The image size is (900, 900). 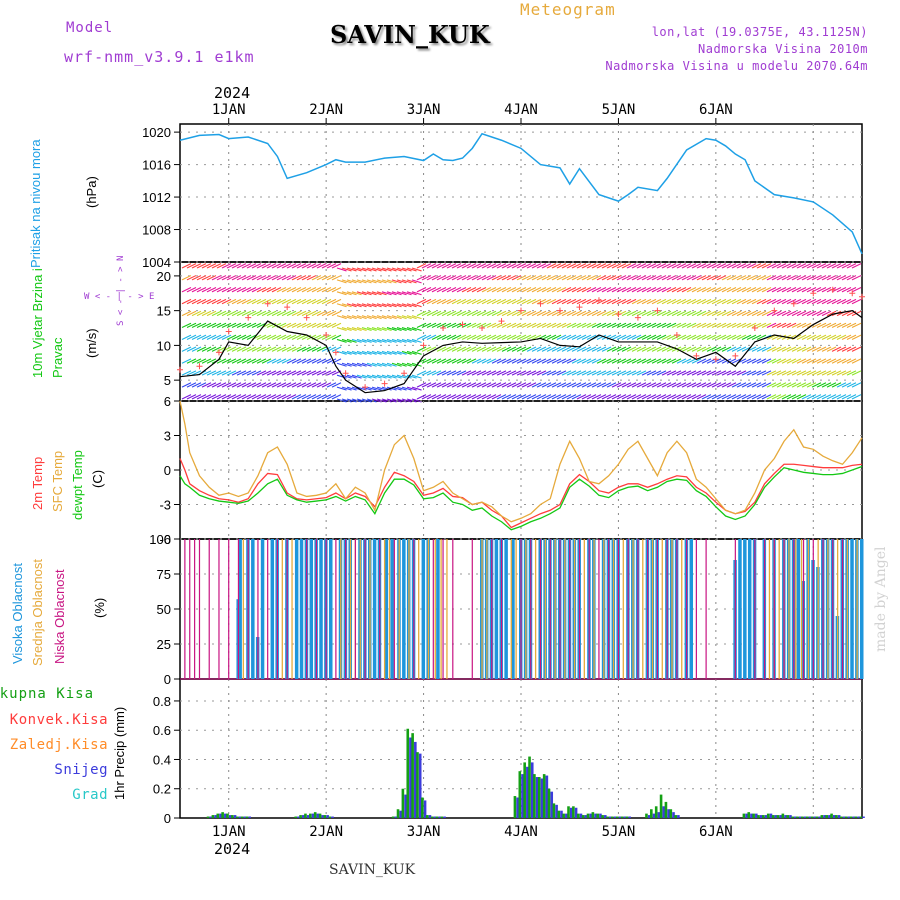 What do you see at coordinates (162, 789) in the screenshot?
I see `ytick-label-precip: 0.2` at bounding box center [162, 789].